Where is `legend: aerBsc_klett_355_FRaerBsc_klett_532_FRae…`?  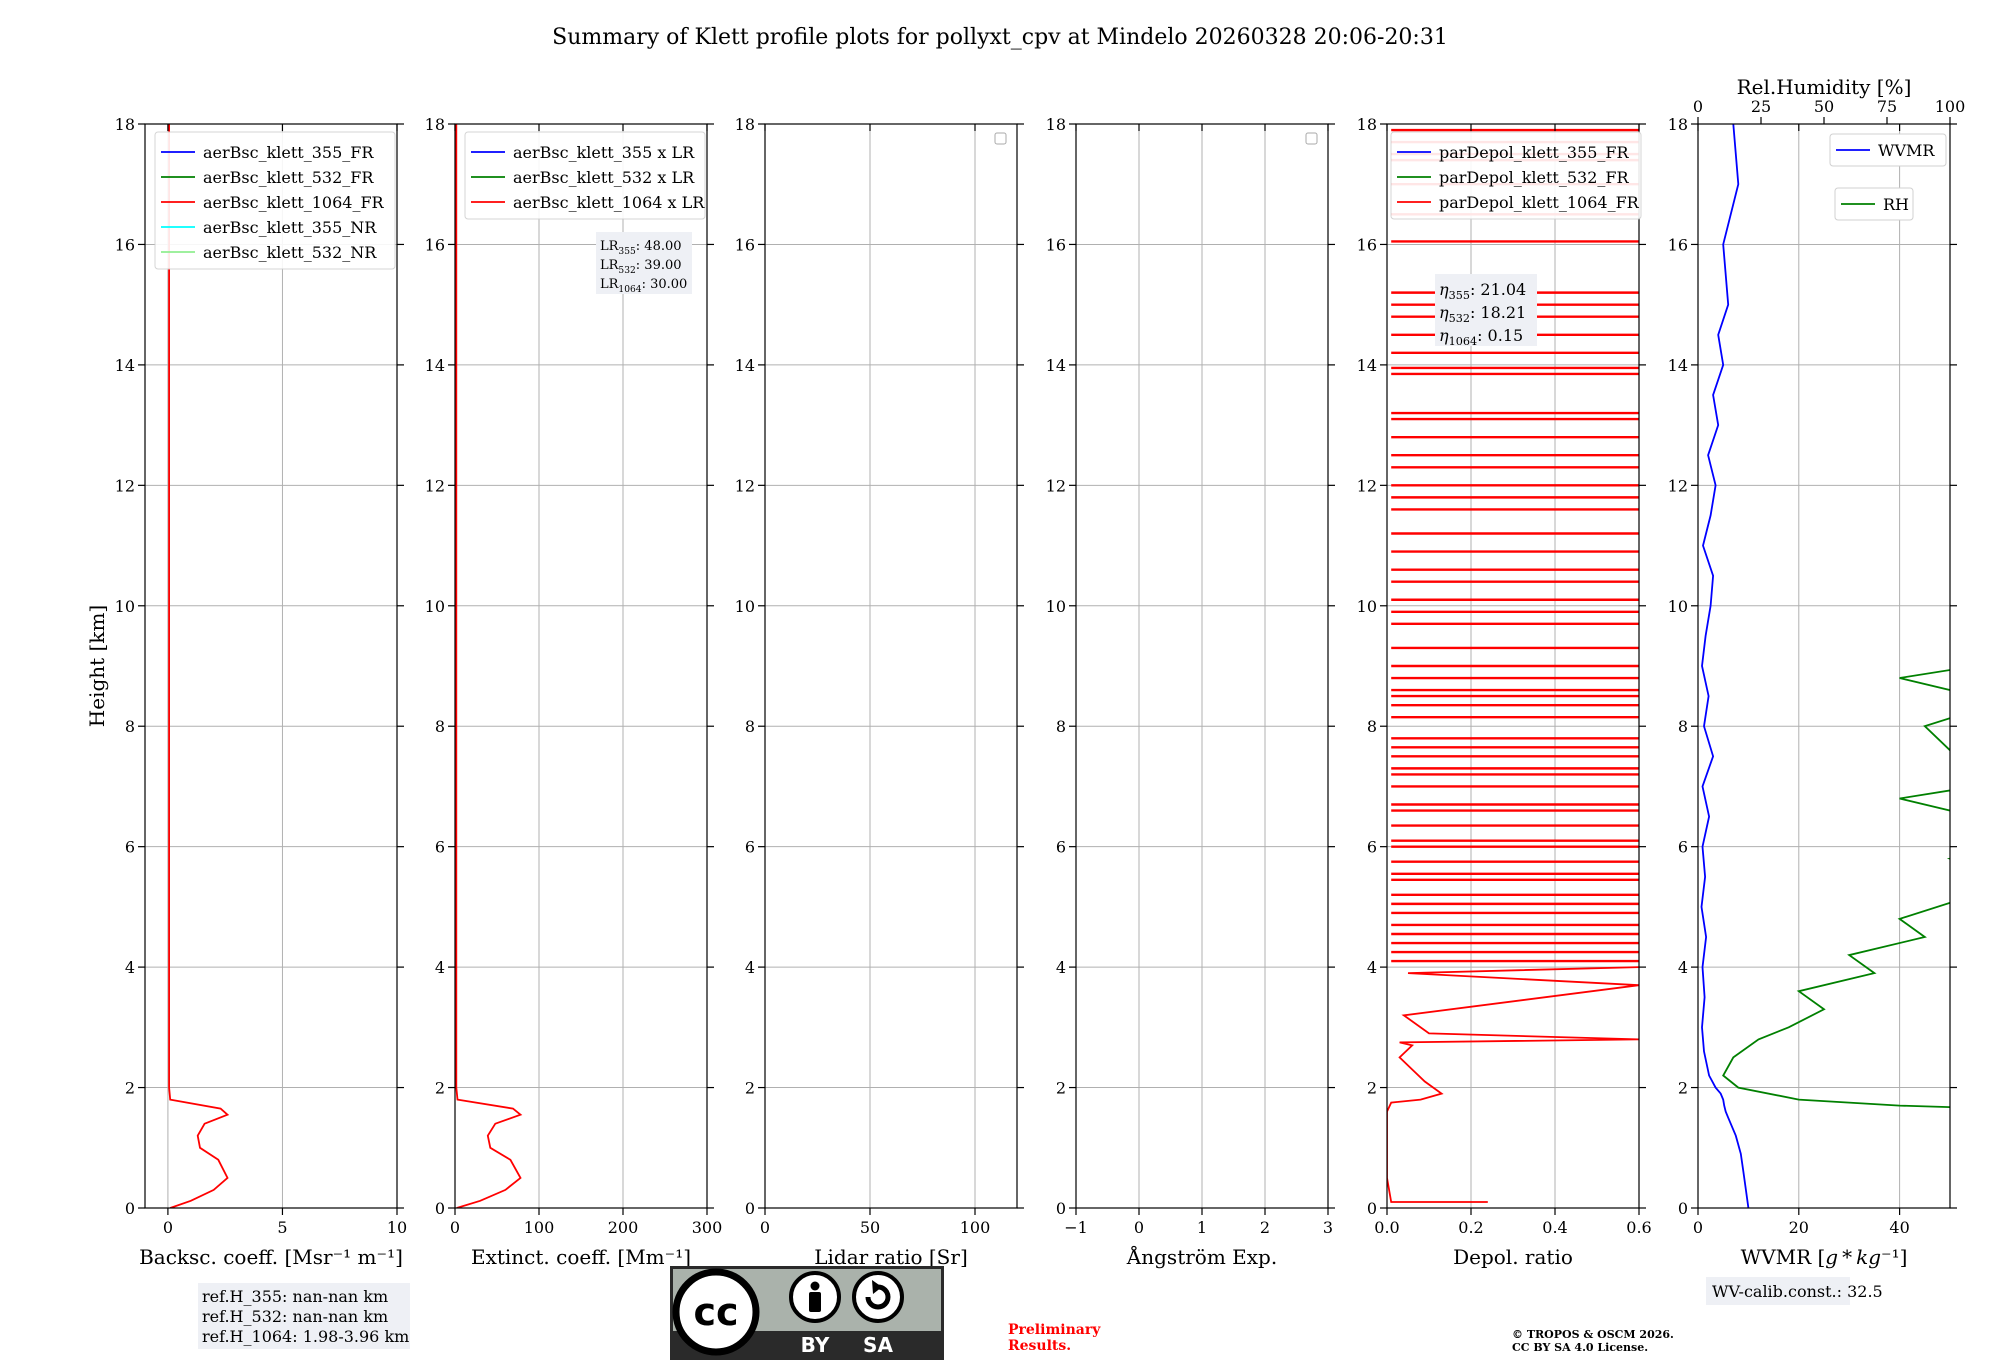 legend: aerBsc_klett_355_FRaerBsc_klett_532_FRae… is located at coordinates (275, 200).